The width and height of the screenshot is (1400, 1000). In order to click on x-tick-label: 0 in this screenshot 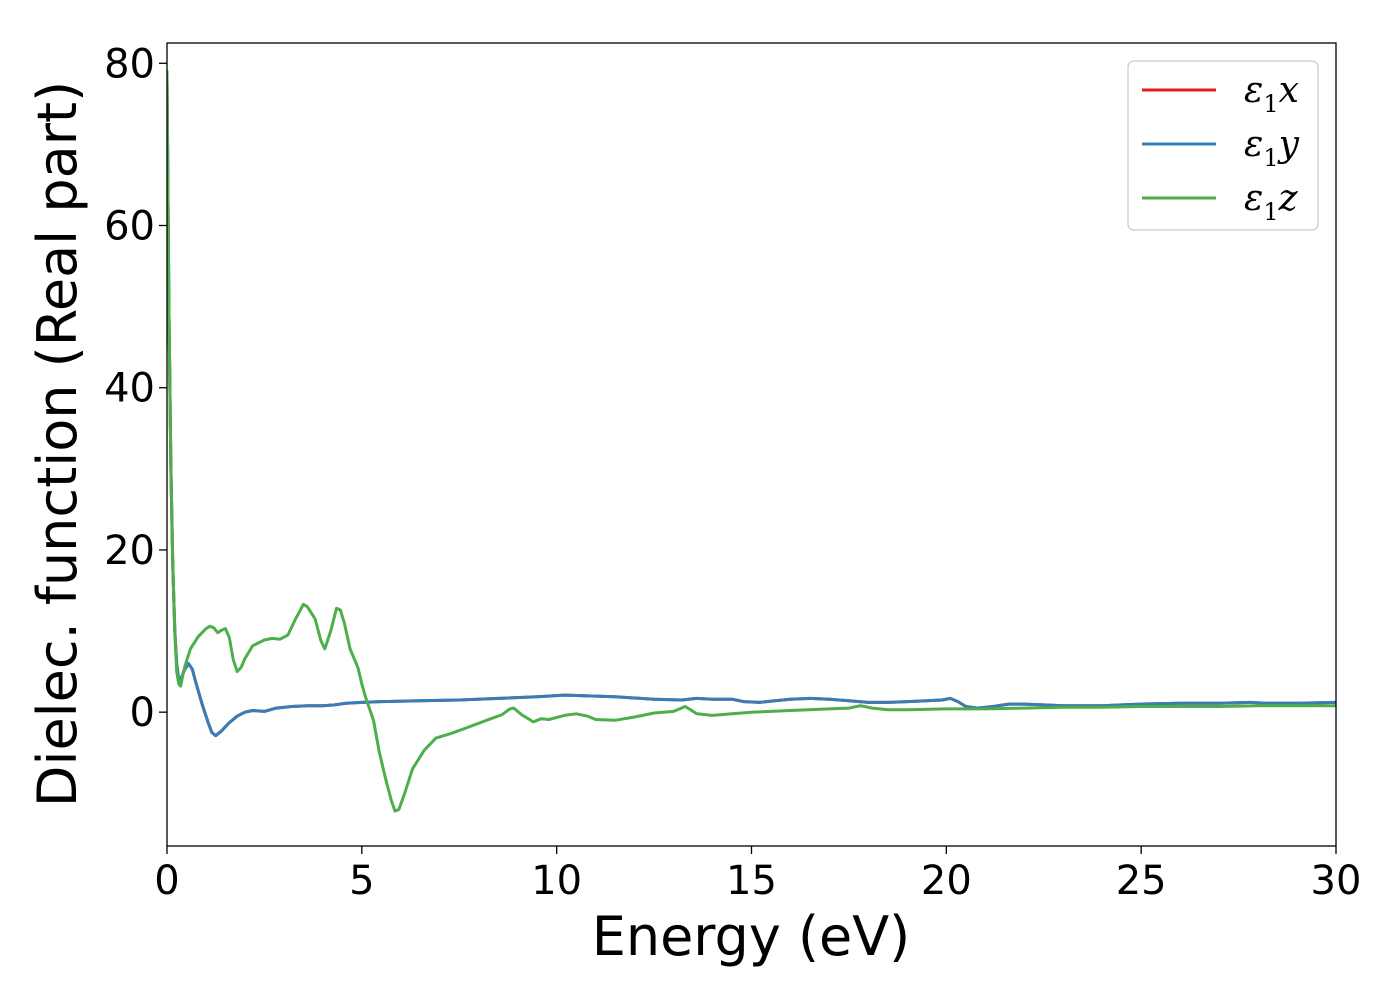, I will do `click(166, 881)`.